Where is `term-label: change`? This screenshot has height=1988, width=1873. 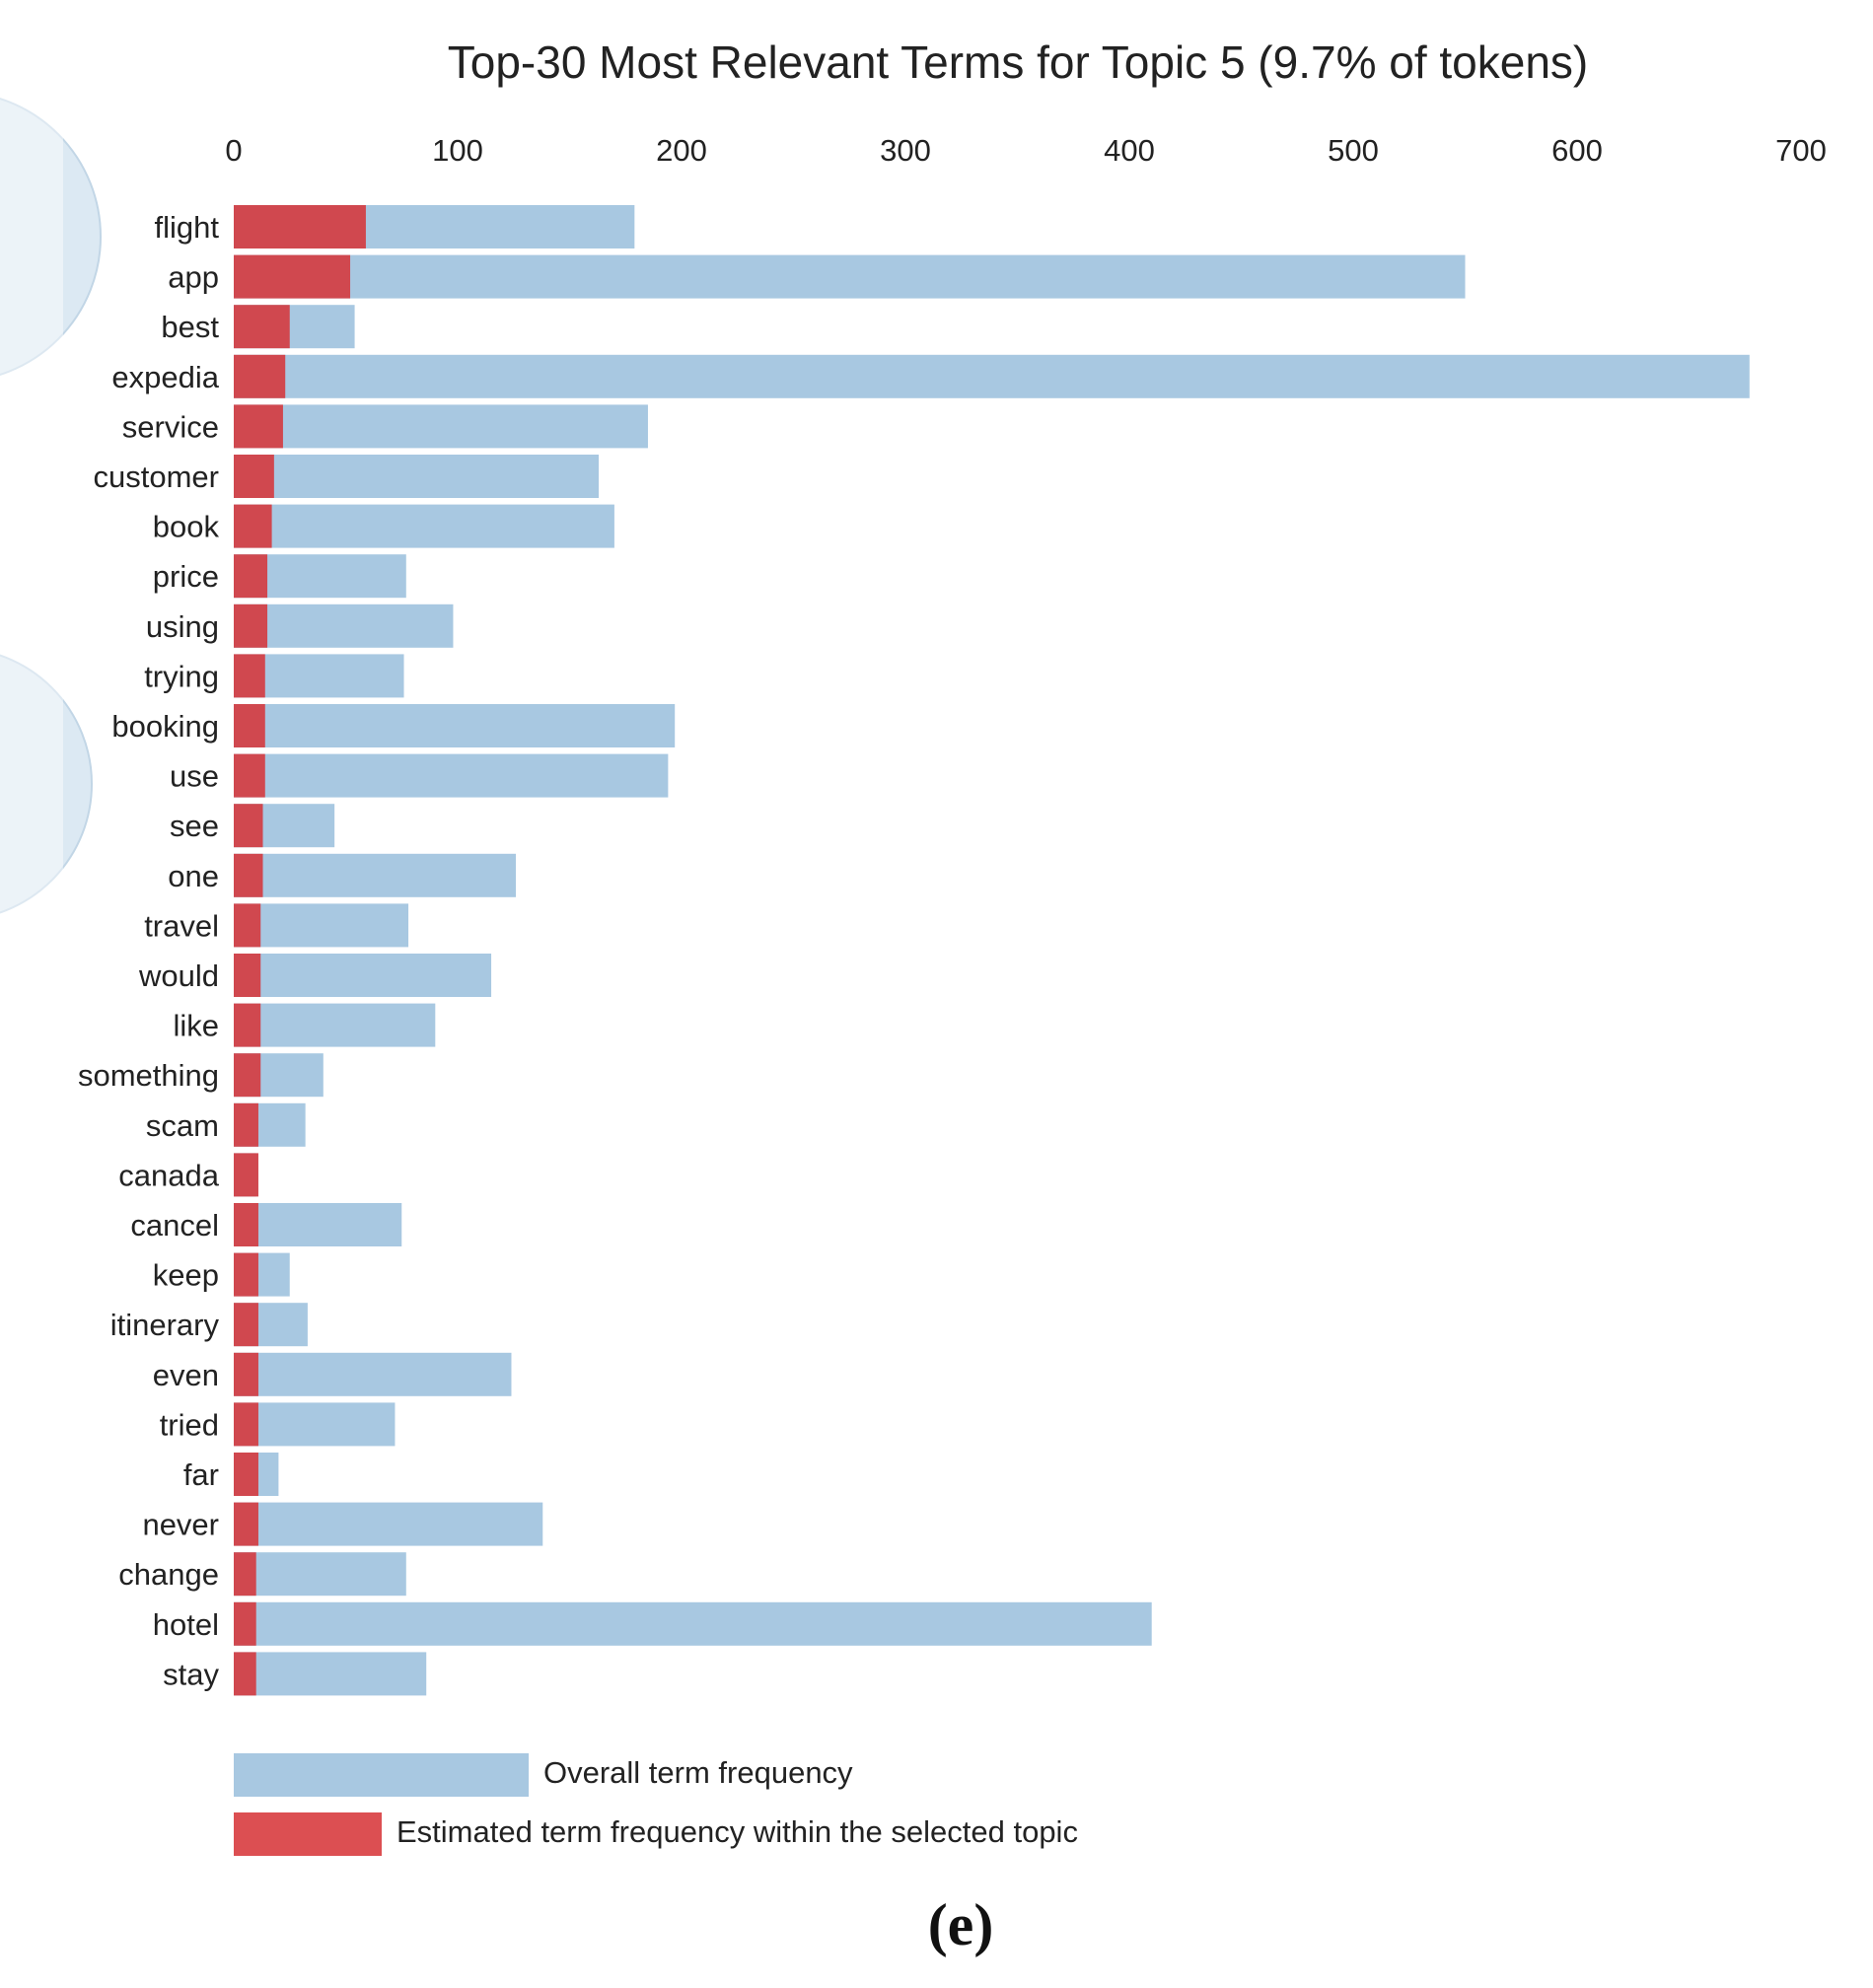
term-label: change is located at coordinates (168, 1574).